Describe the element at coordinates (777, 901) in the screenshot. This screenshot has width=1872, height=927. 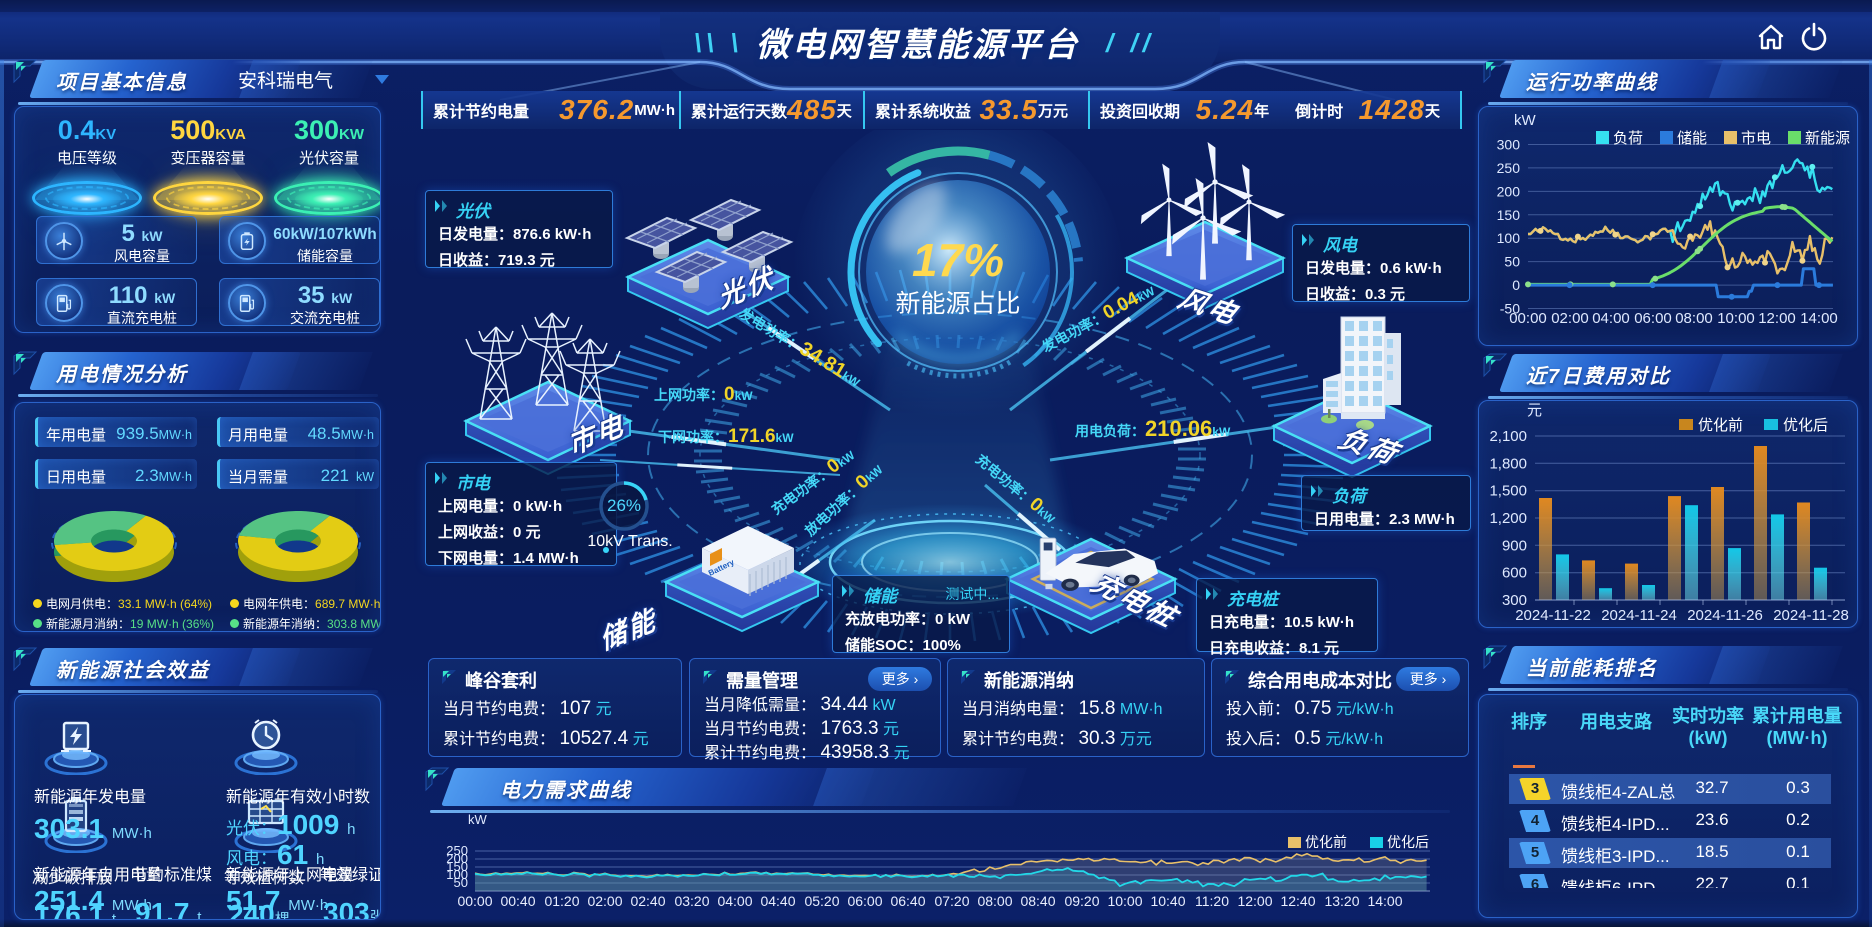
I see `svg-text: 04:40` at that location.